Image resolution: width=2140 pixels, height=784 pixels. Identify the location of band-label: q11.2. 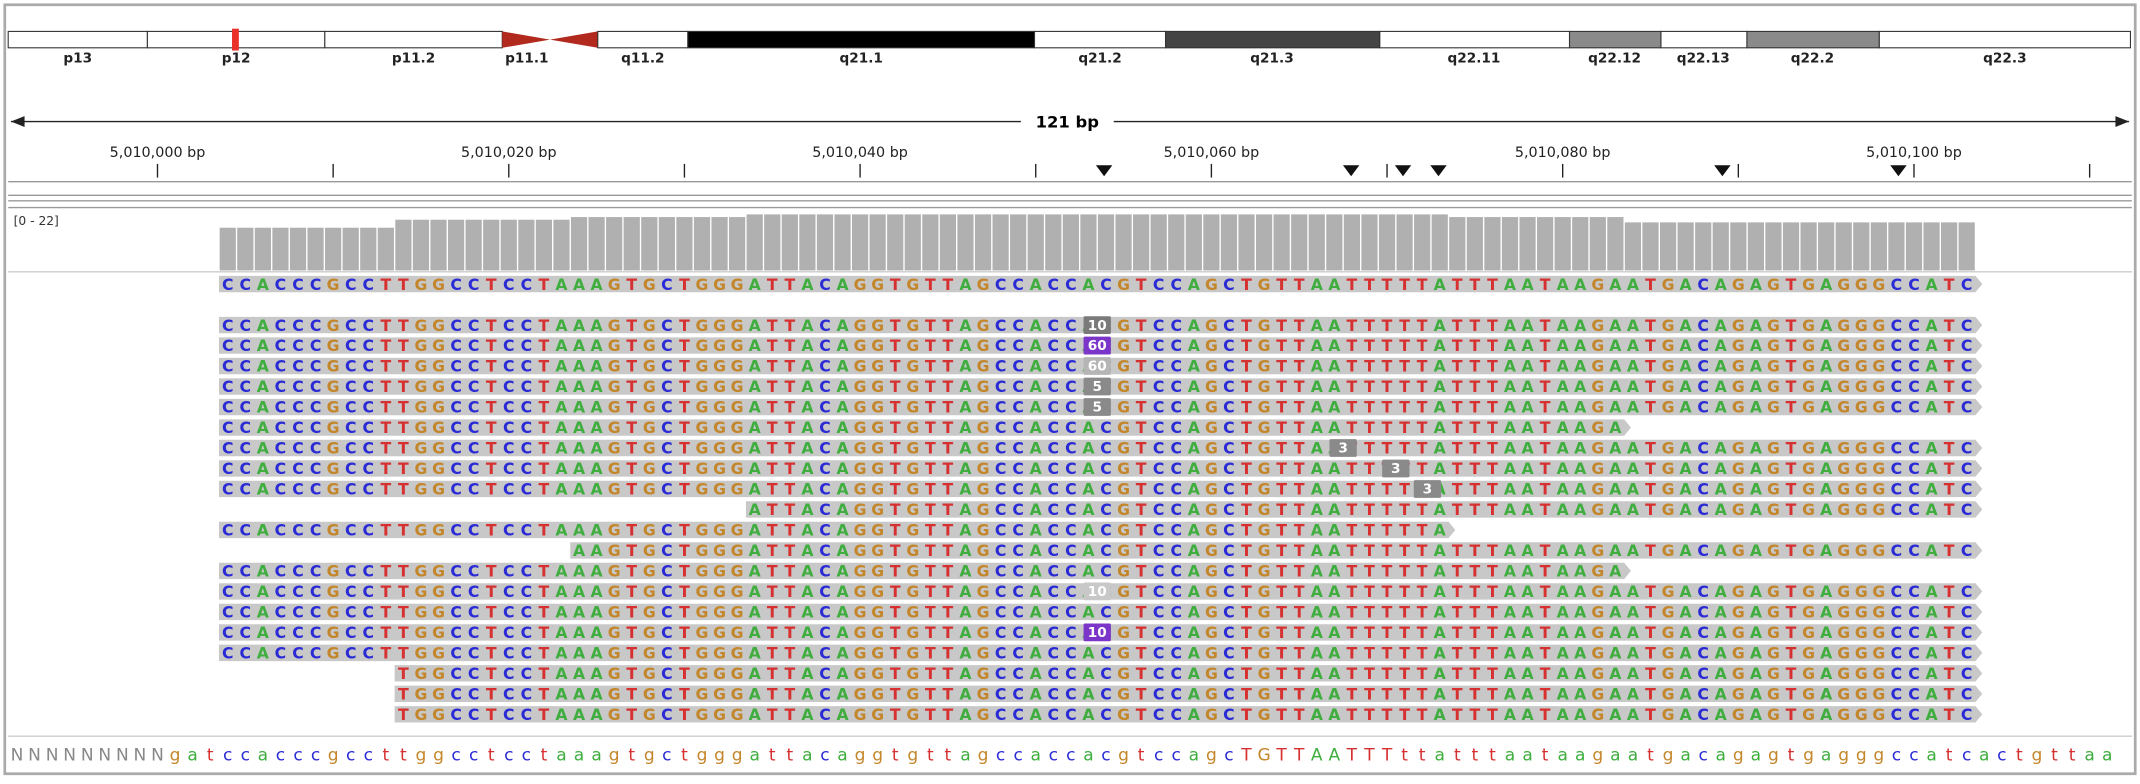
(642, 59).